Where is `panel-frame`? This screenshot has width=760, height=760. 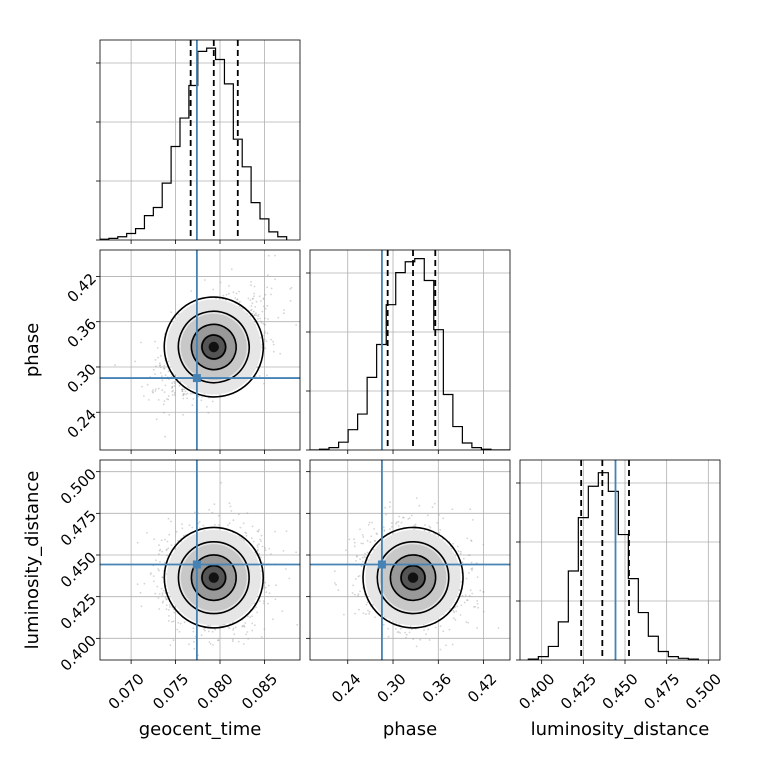
panel-frame is located at coordinates (200, 560).